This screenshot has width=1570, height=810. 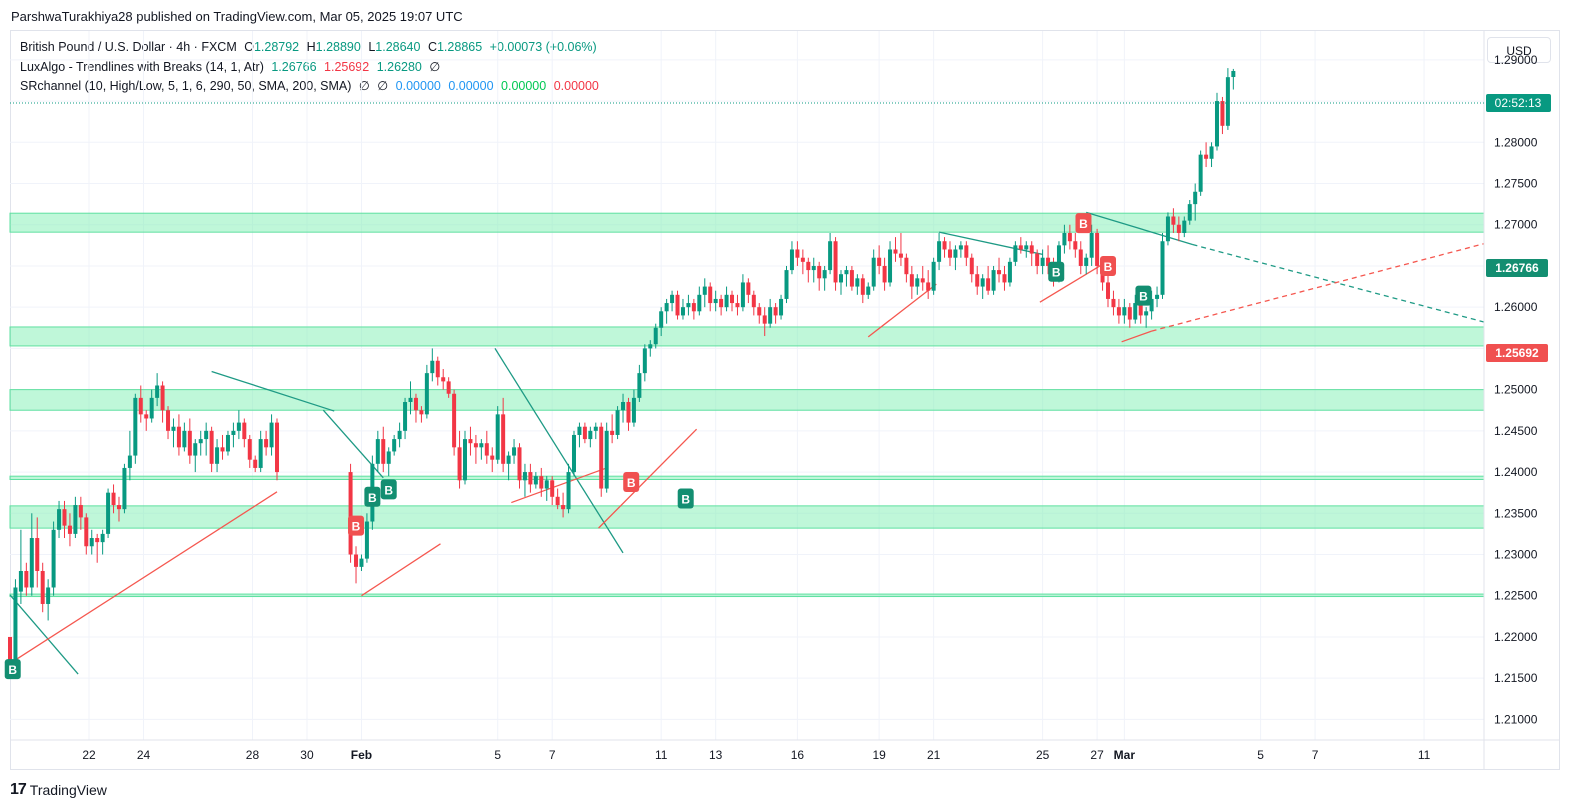 I want to click on srchannel-value-1: 0.00000, so click(x=418, y=86).